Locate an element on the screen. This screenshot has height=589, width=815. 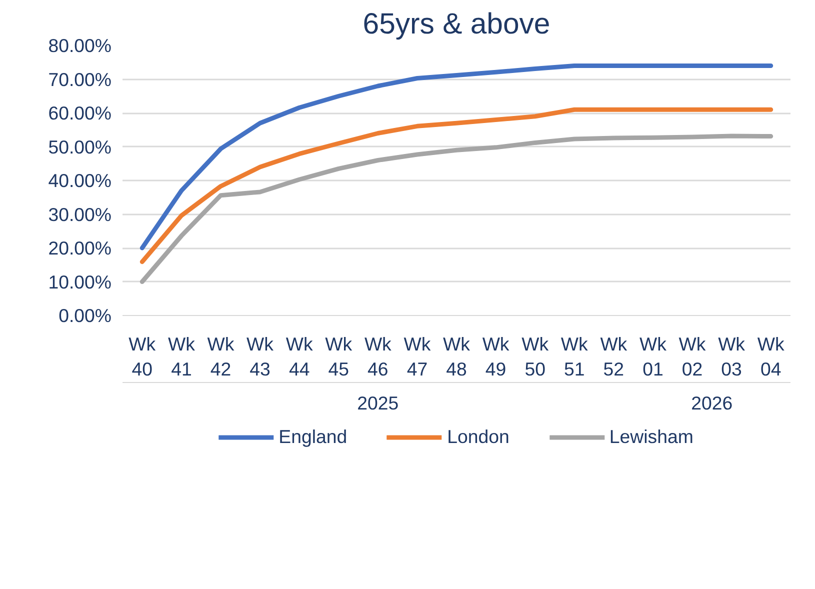
y-tick-label: 50.00% is located at coordinates (80, 147).